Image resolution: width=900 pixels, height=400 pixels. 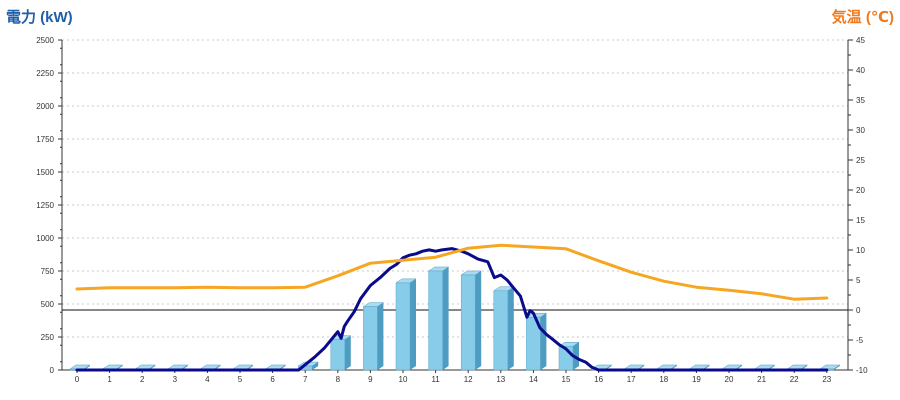 I want to click on right-tick-label: 35, so click(x=860, y=100).